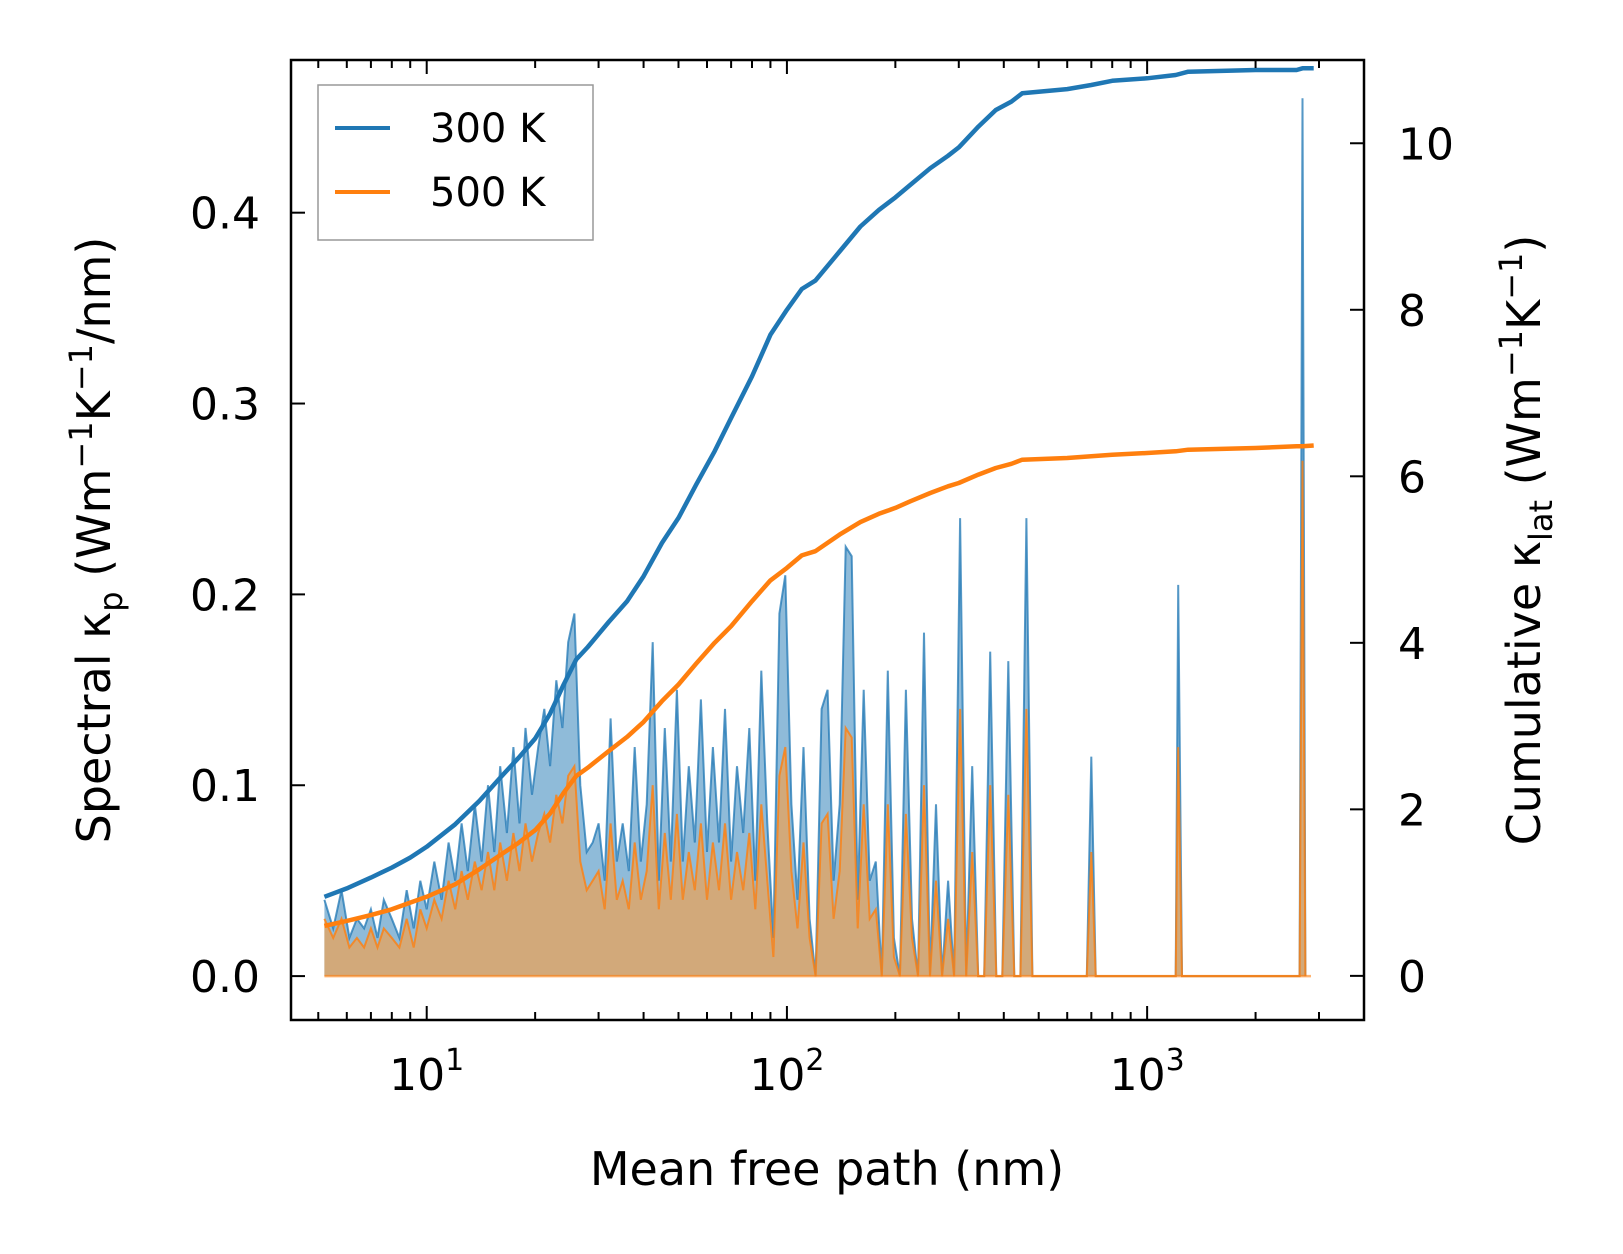 The height and width of the screenshot is (1254, 1623). I want to click on y-tick-label-right: 8, so click(1412, 311).